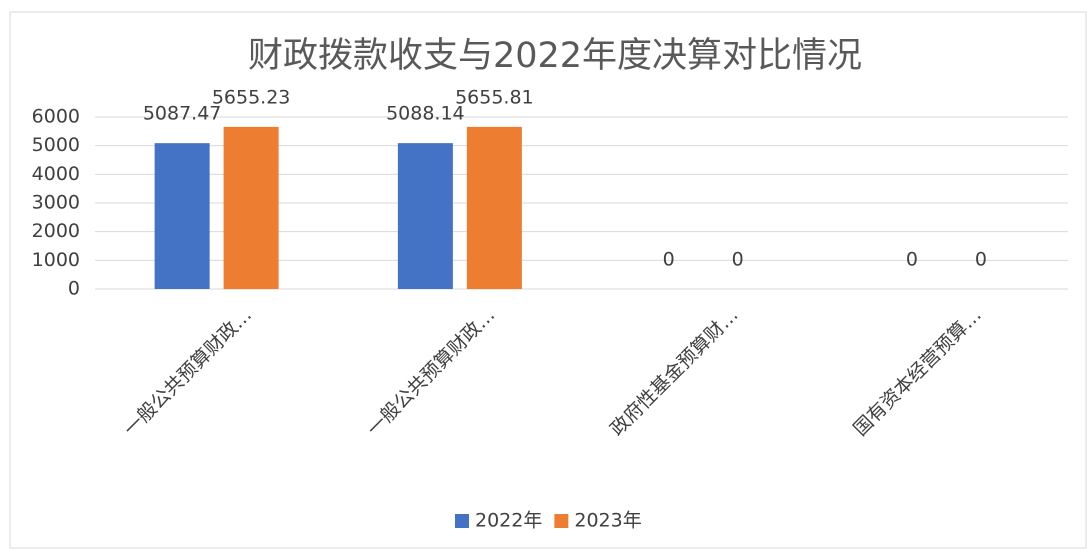 The width and height of the screenshot is (1087, 549). Describe the element at coordinates (555, 56) in the screenshot. I see `chart-title: 财政拨款收支与2022年度决算对比情况` at that location.